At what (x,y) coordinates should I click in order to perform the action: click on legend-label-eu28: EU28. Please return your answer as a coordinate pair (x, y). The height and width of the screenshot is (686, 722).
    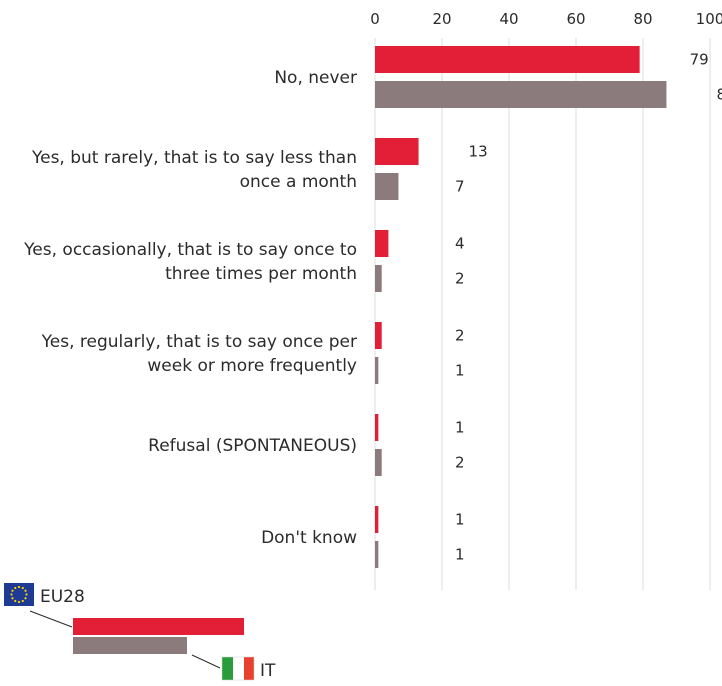
    Looking at the image, I should click on (62, 597).